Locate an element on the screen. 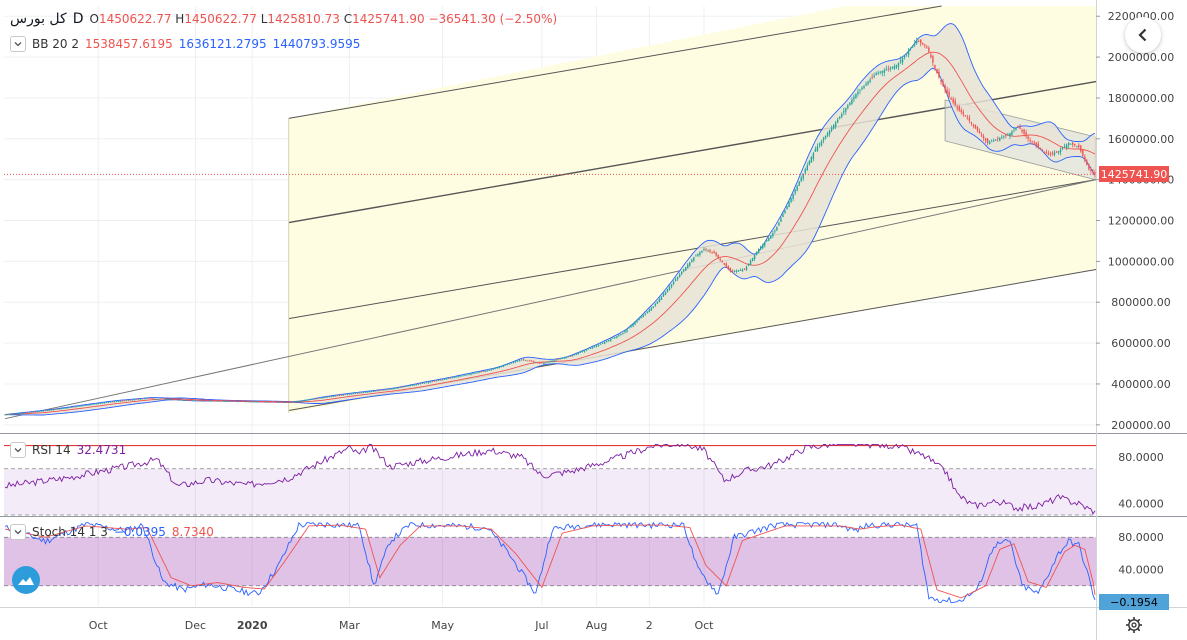 The width and height of the screenshot is (1187, 640). tradingview-logo-icon is located at coordinates (26, 580).